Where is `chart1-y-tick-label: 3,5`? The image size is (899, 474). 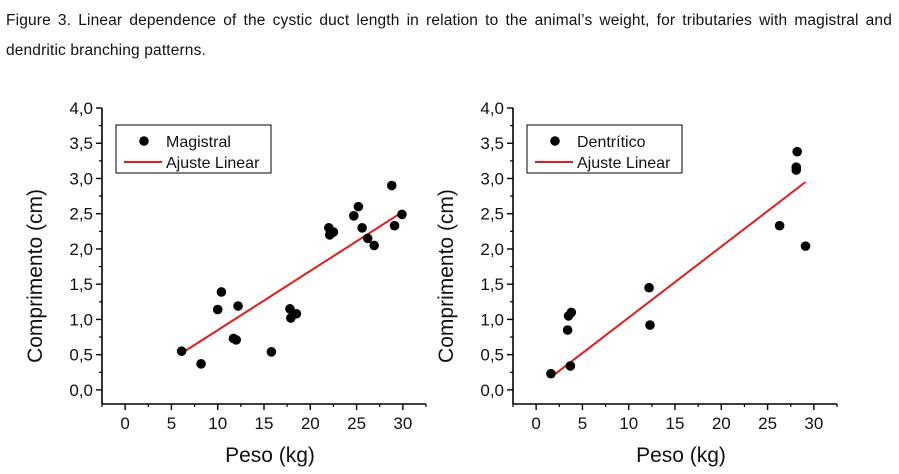
chart1-y-tick-label: 3,5 is located at coordinates (81, 143).